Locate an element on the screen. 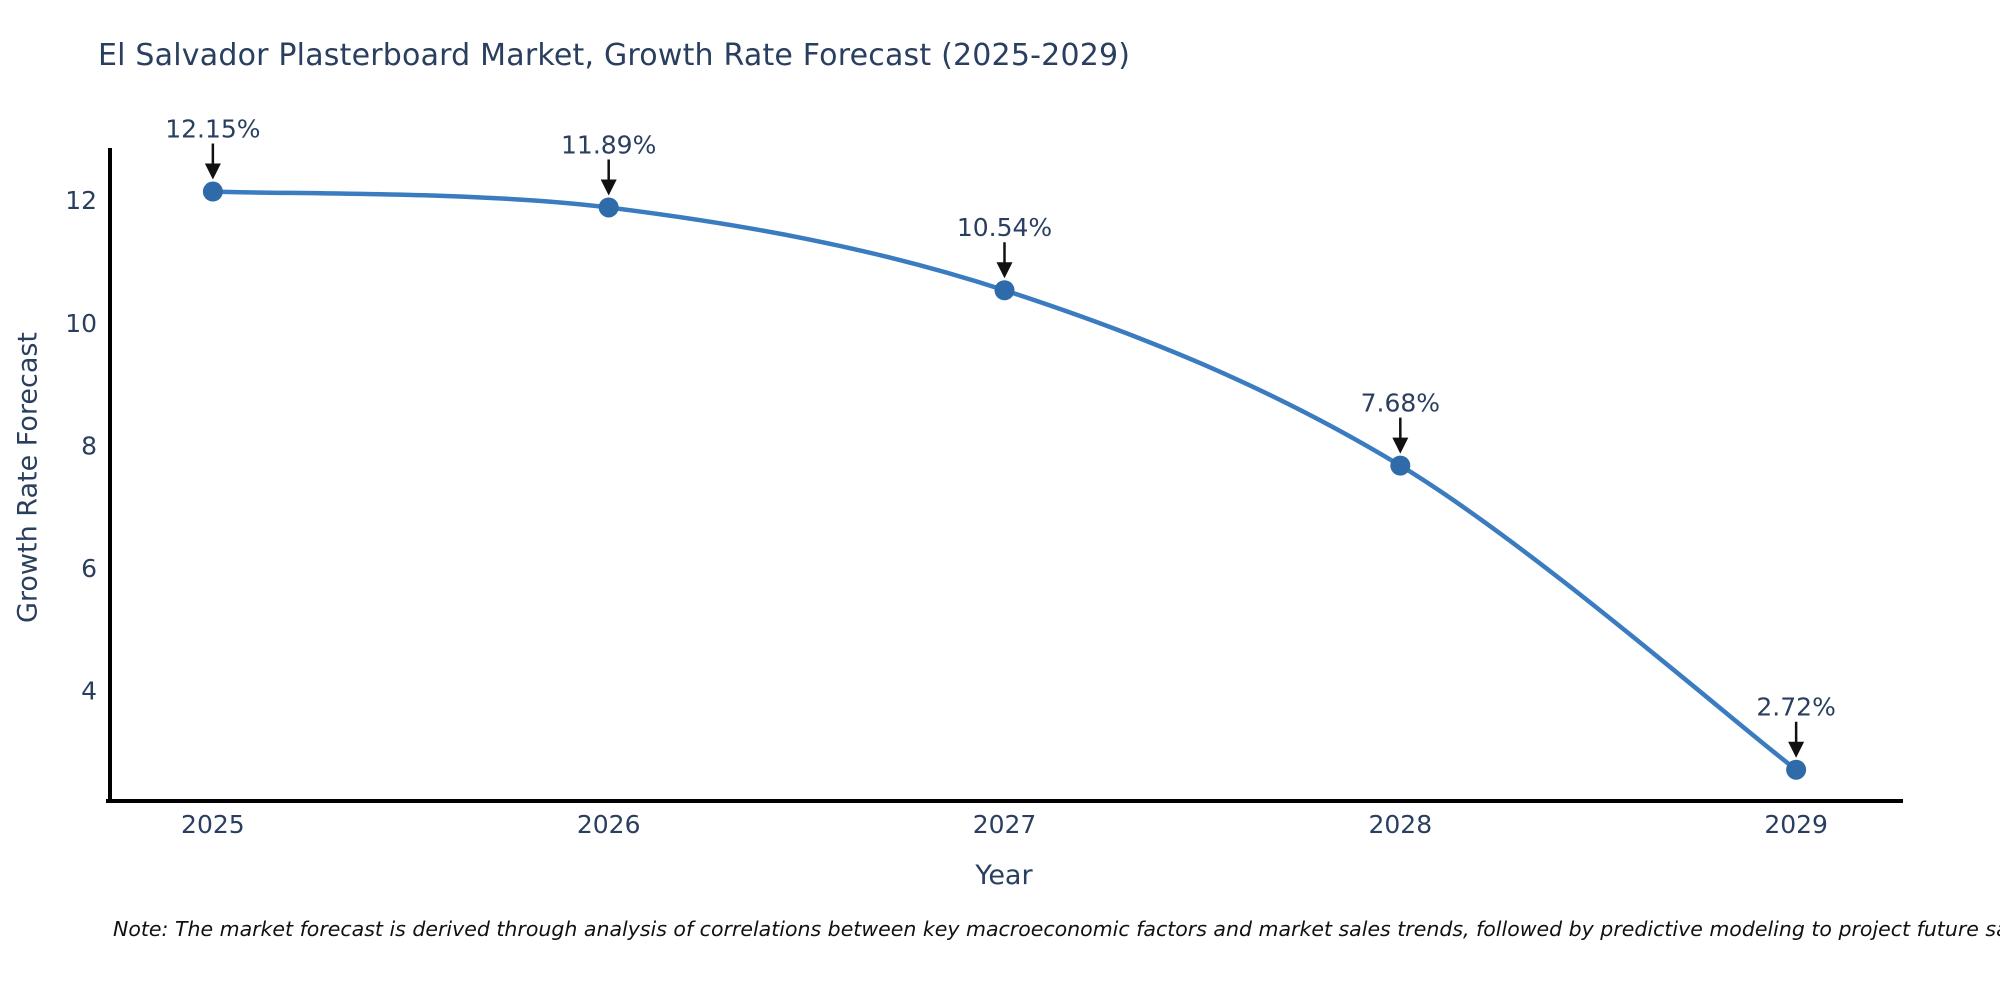 This screenshot has width=2000, height=1000. data-point-value-label: 7.68% is located at coordinates (1400, 403).